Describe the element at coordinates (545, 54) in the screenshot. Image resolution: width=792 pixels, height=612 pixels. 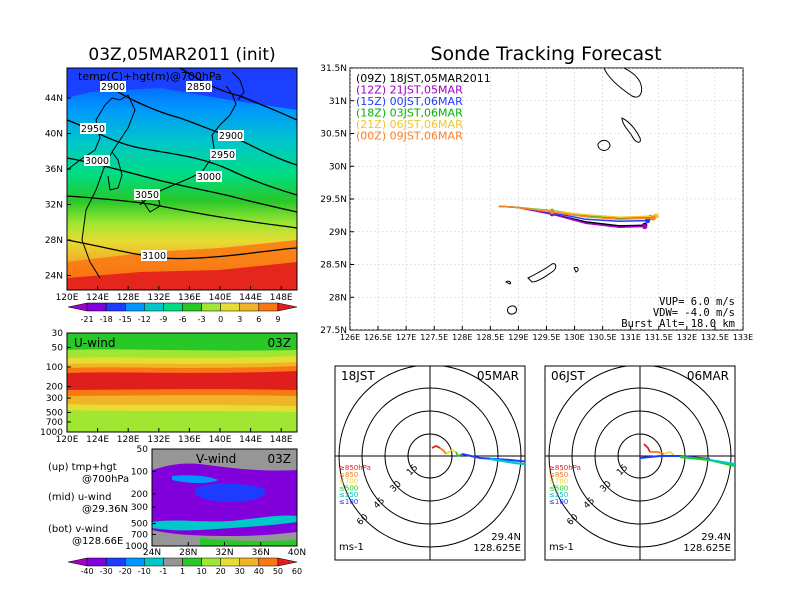
I see `right-title: Sonde Tracking Forecast` at that location.